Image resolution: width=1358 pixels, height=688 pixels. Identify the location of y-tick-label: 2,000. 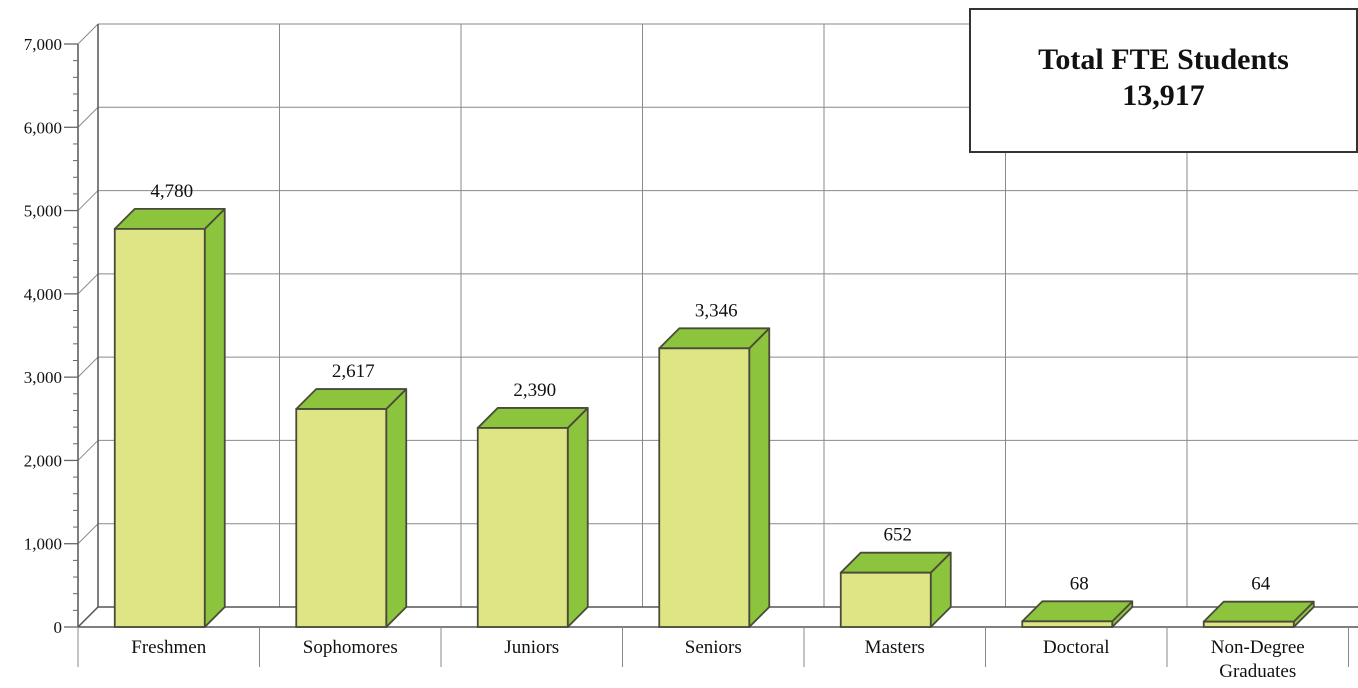
(43, 460).